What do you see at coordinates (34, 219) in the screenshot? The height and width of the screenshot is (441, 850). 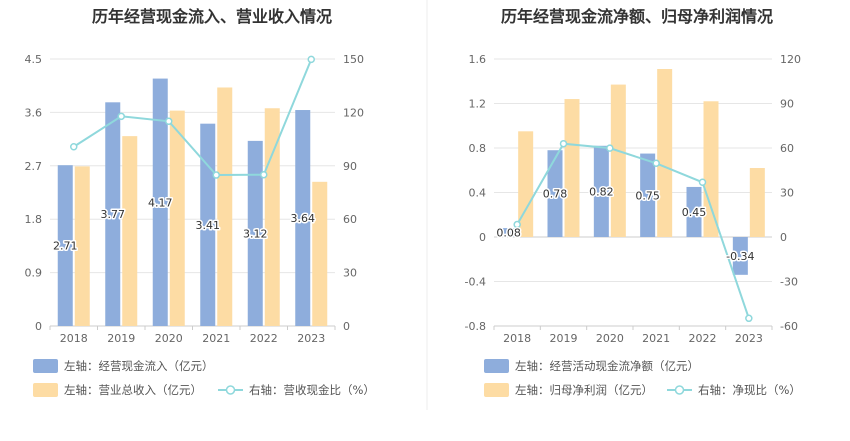 I see `left-axis-tick-label: 1.8` at bounding box center [34, 219].